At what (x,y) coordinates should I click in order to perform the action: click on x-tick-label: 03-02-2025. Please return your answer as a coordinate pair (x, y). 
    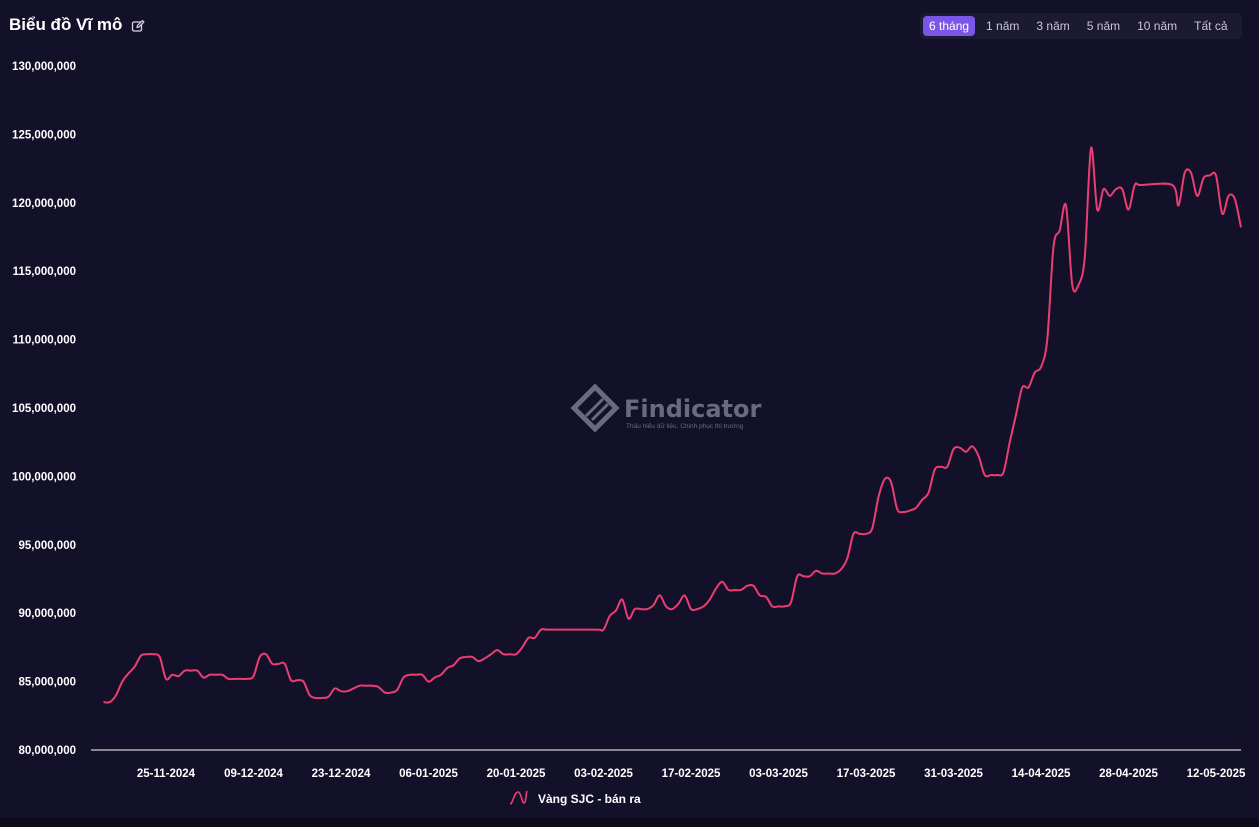
    Looking at the image, I should click on (603, 774).